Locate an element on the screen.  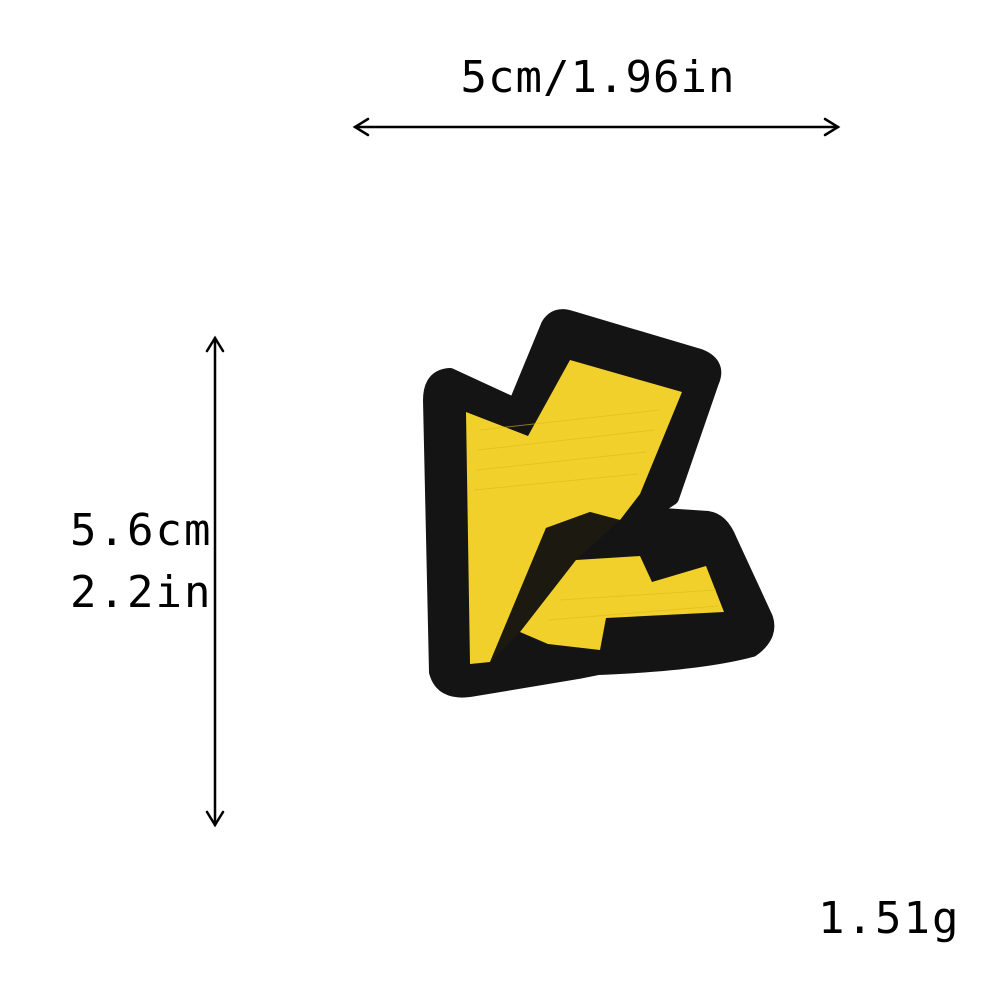
lightning-bolt-patch-icon is located at coordinates (599, 503).